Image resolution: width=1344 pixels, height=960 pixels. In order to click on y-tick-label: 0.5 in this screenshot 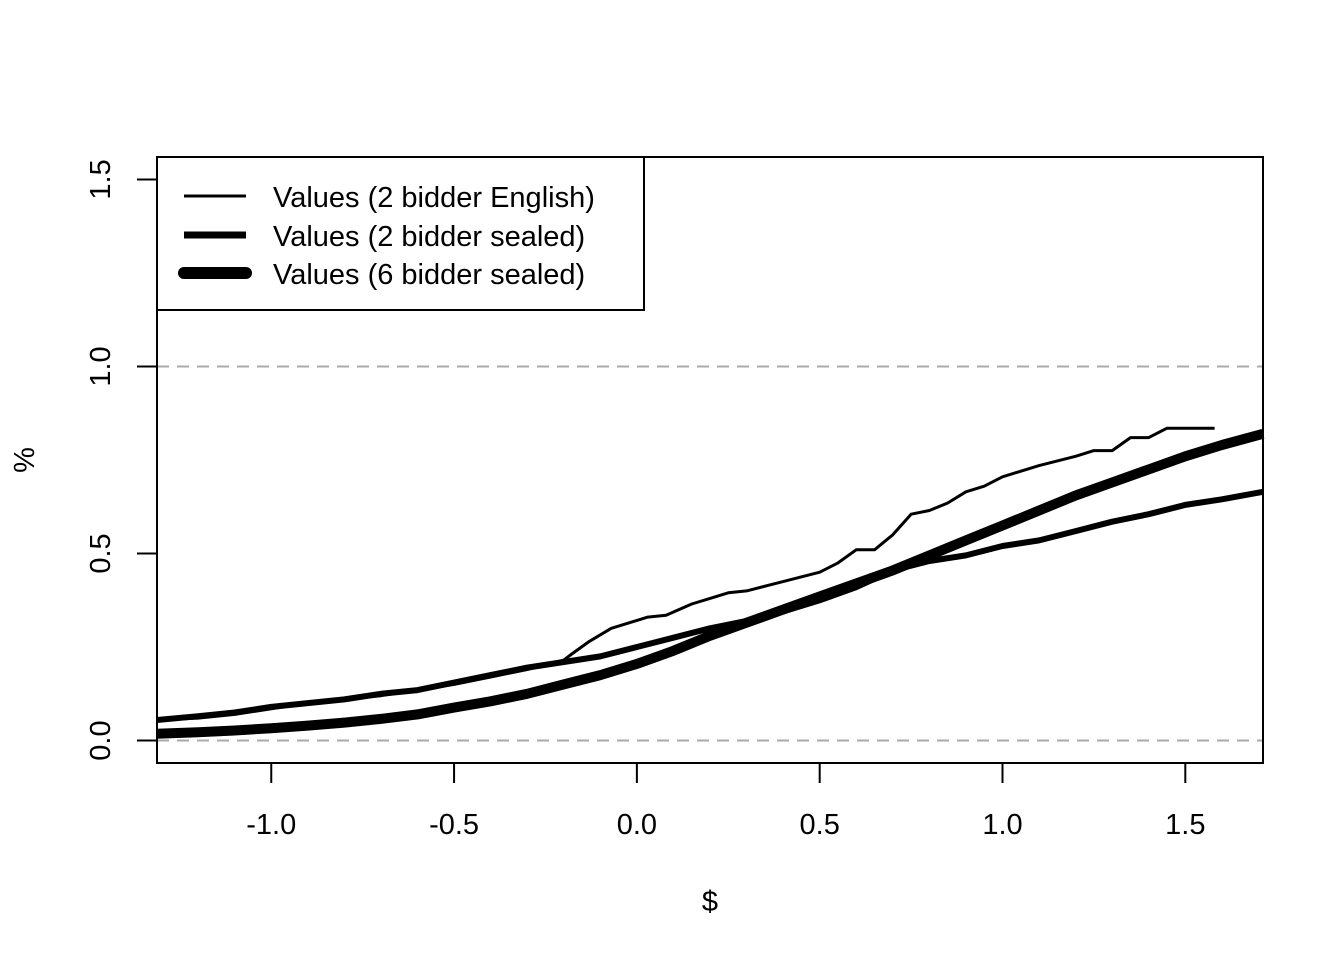, I will do `click(101, 553)`.